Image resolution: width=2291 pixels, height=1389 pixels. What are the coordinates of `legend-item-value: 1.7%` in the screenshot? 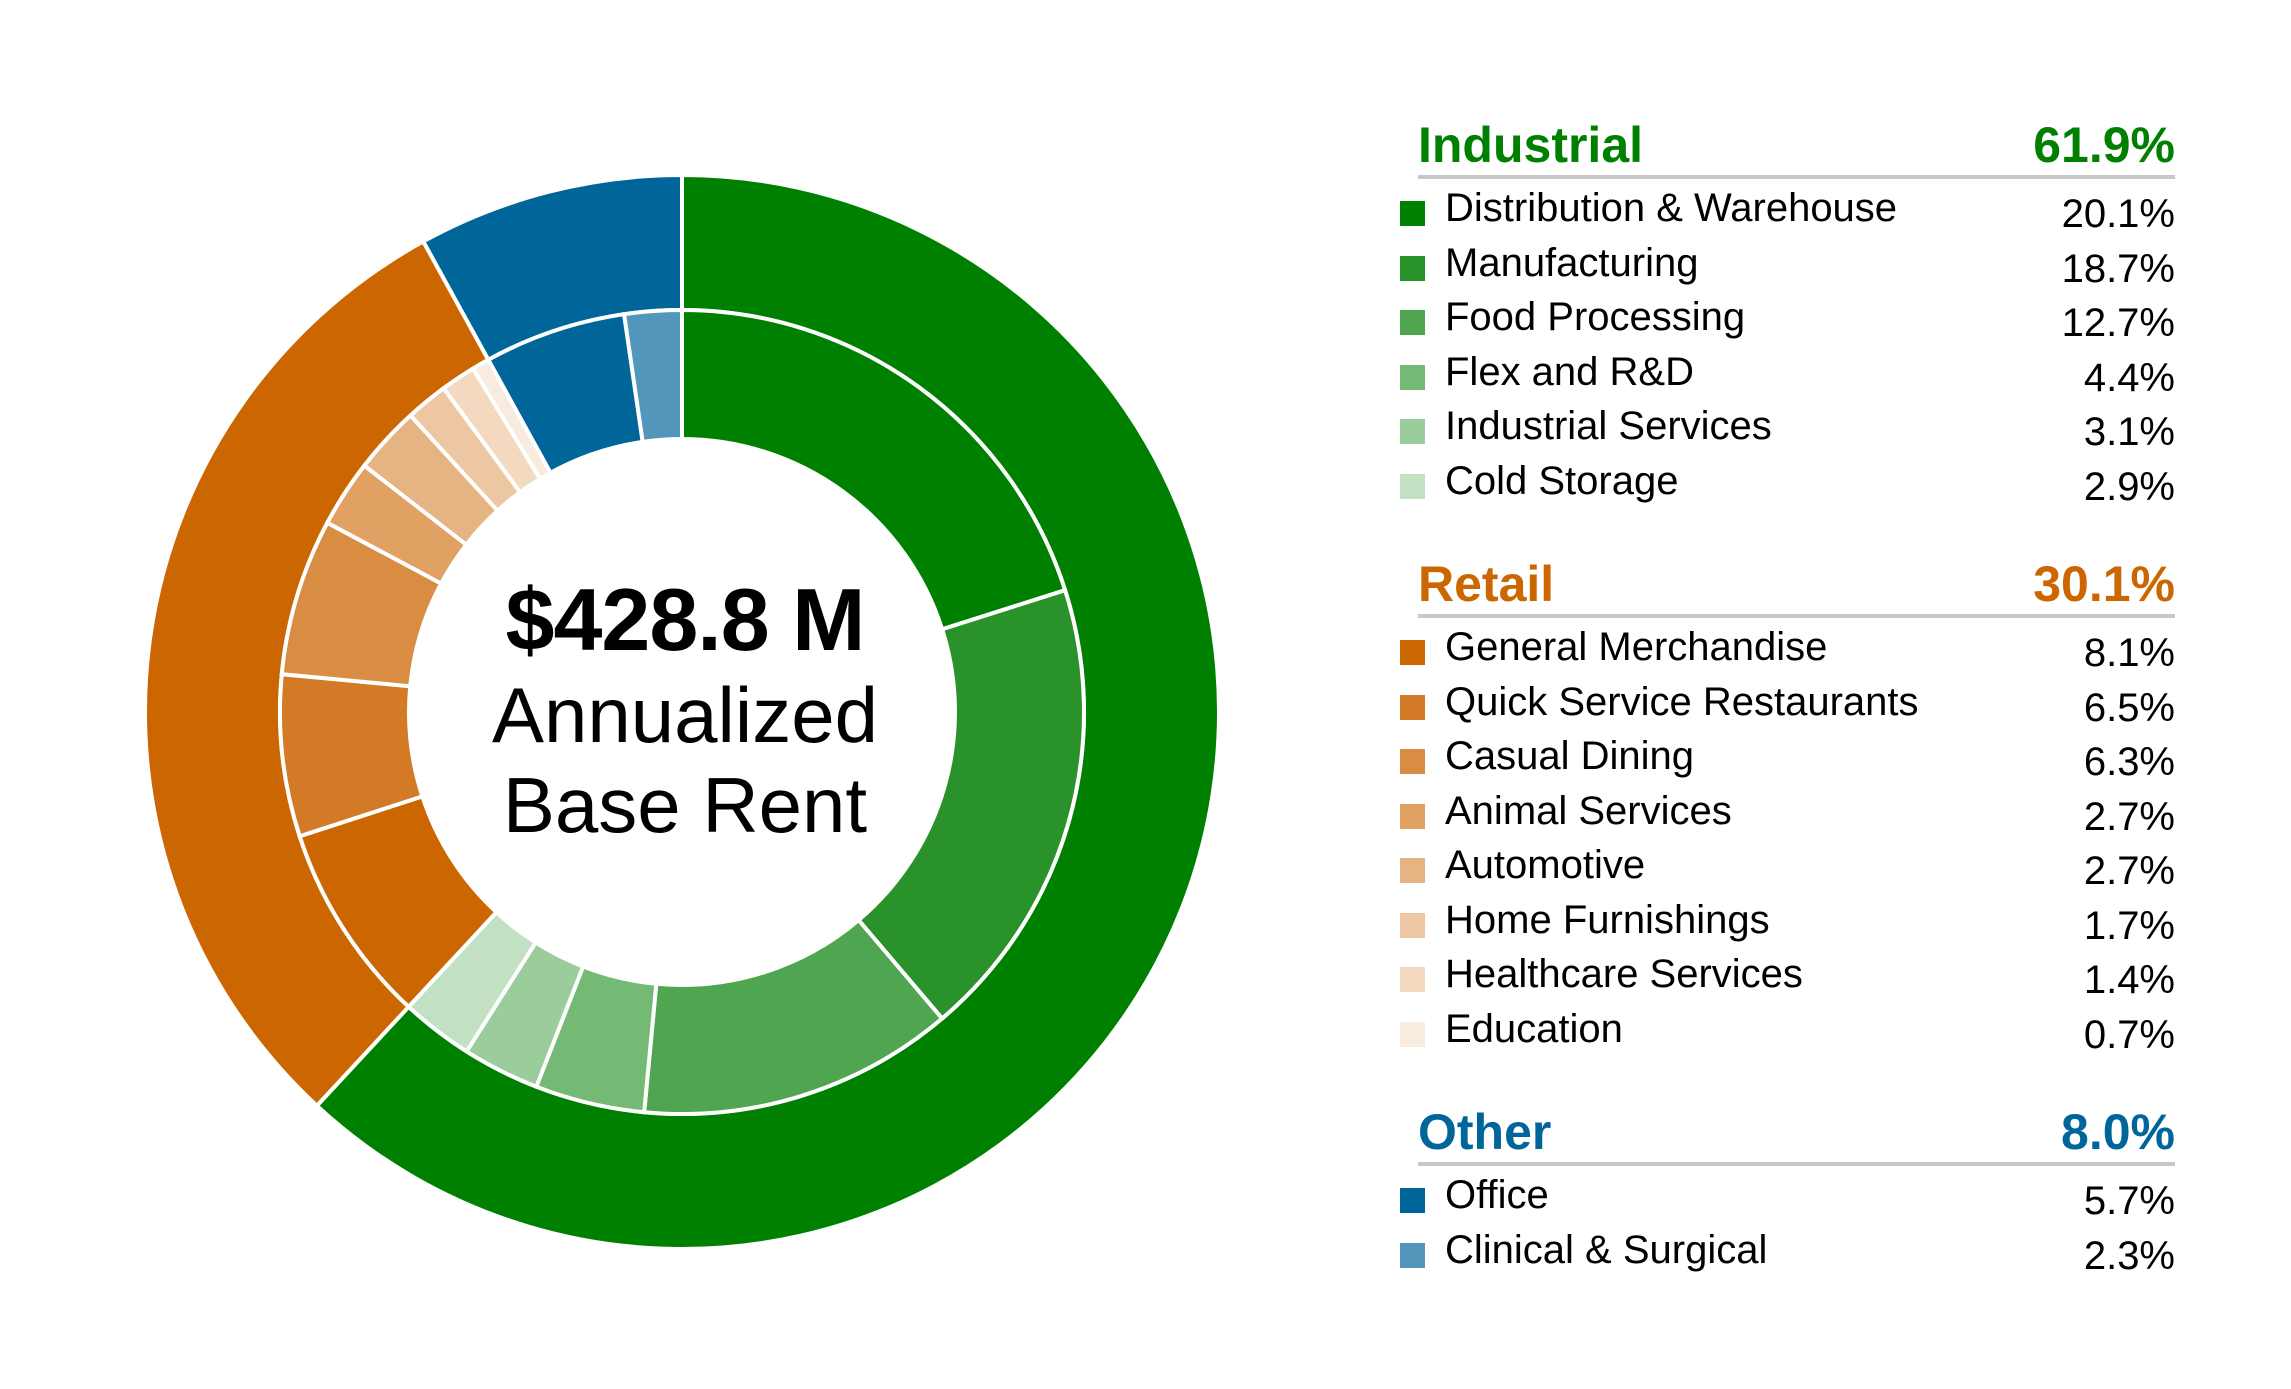 It's located at (2129, 925).